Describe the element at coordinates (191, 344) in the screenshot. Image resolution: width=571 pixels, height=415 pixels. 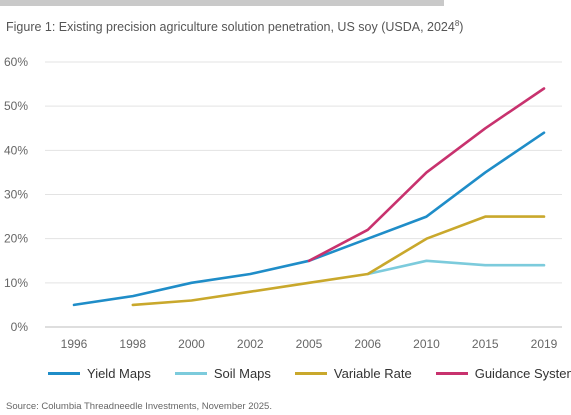
I see `x-tick-label: 2000` at that location.